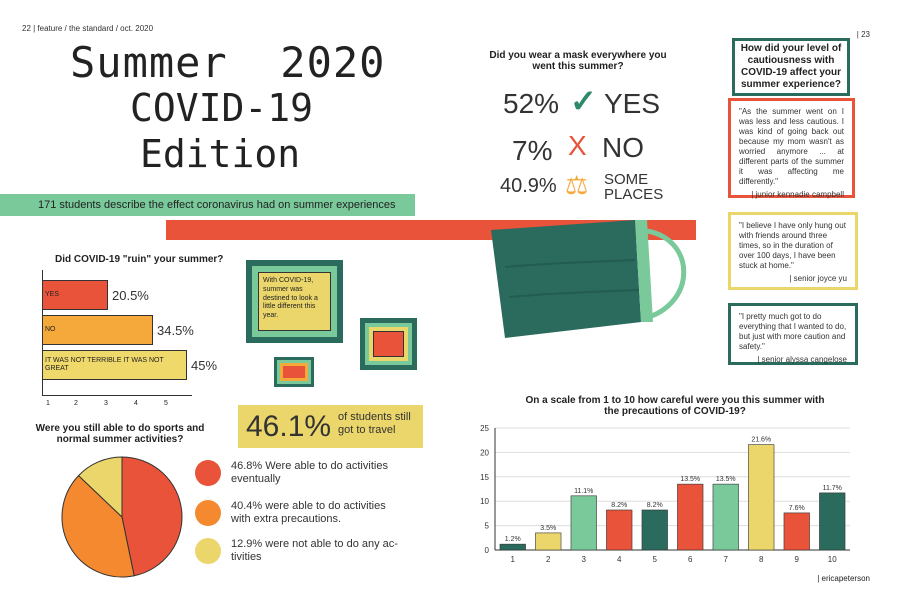 The height and width of the screenshot is (610, 900). I want to click on bar-value-label: 3.5%, so click(548, 528).